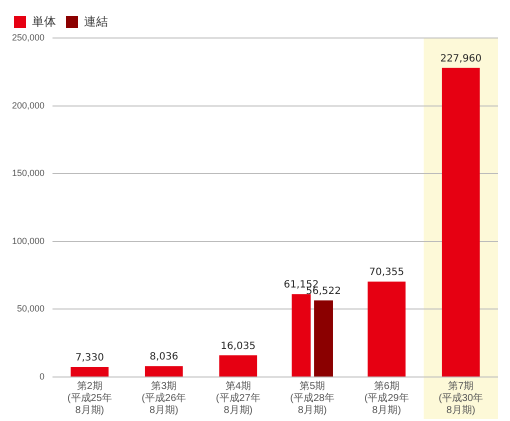 This screenshot has width=510, height=421. Describe the element at coordinates (31, 309) in the screenshot. I see `y-tick-label: 50,000` at that location.